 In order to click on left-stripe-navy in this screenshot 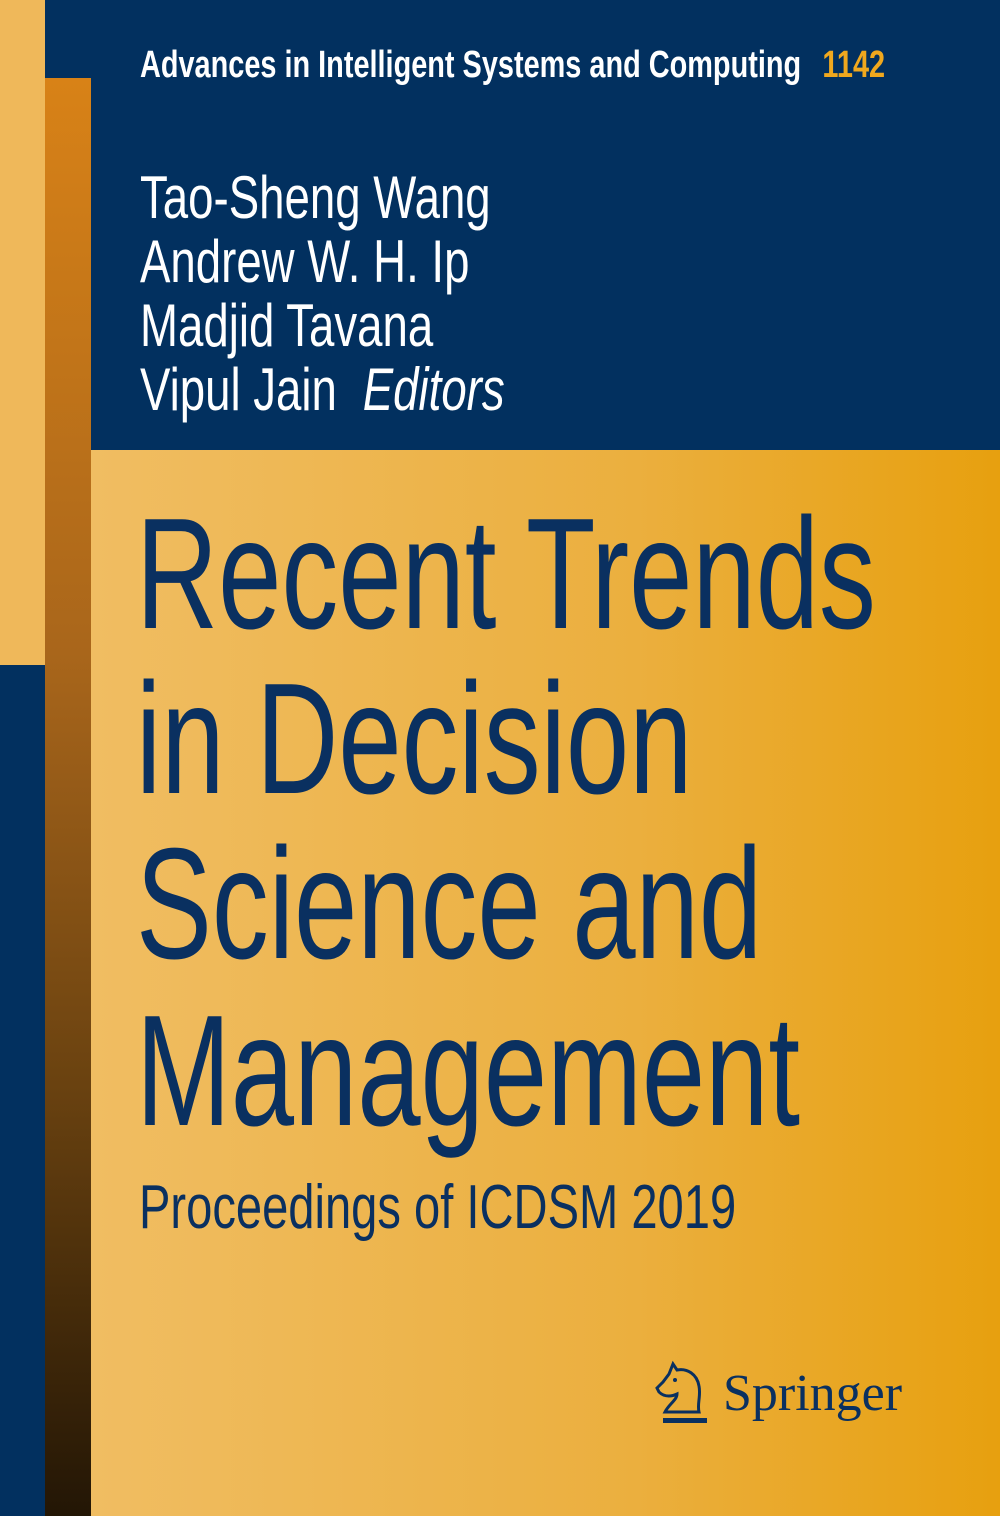, I will do `click(22, 1090)`.